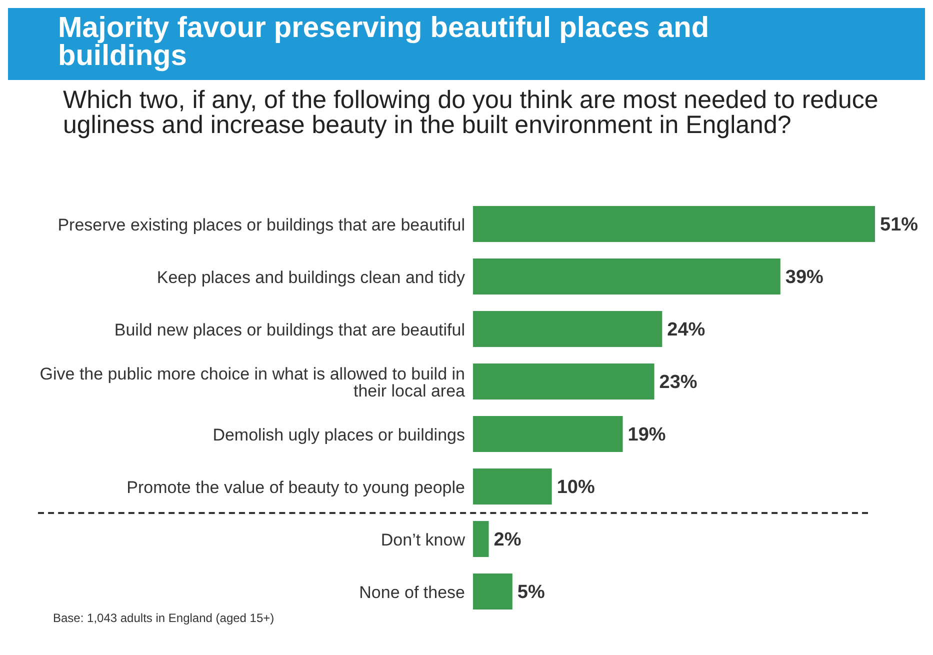 Image resolution: width=933 pixels, height=655 pixels. Describe the element at coordinates (311, 277) in the screenshot. I see `y-tick-label: Keep places and buildings clean and tidy` at that location.